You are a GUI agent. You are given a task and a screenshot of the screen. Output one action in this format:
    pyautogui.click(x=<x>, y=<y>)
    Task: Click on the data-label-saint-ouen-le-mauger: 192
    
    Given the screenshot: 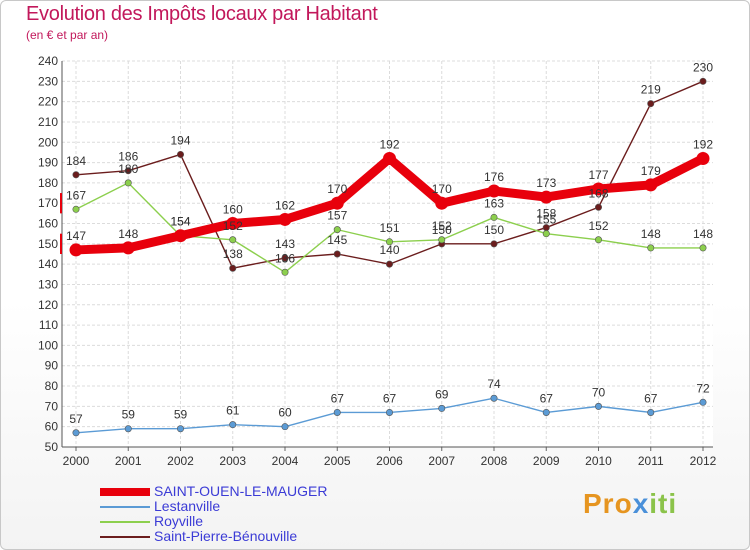 What is the action you would take?
    pyautogui.click(x=703, y=145)
    